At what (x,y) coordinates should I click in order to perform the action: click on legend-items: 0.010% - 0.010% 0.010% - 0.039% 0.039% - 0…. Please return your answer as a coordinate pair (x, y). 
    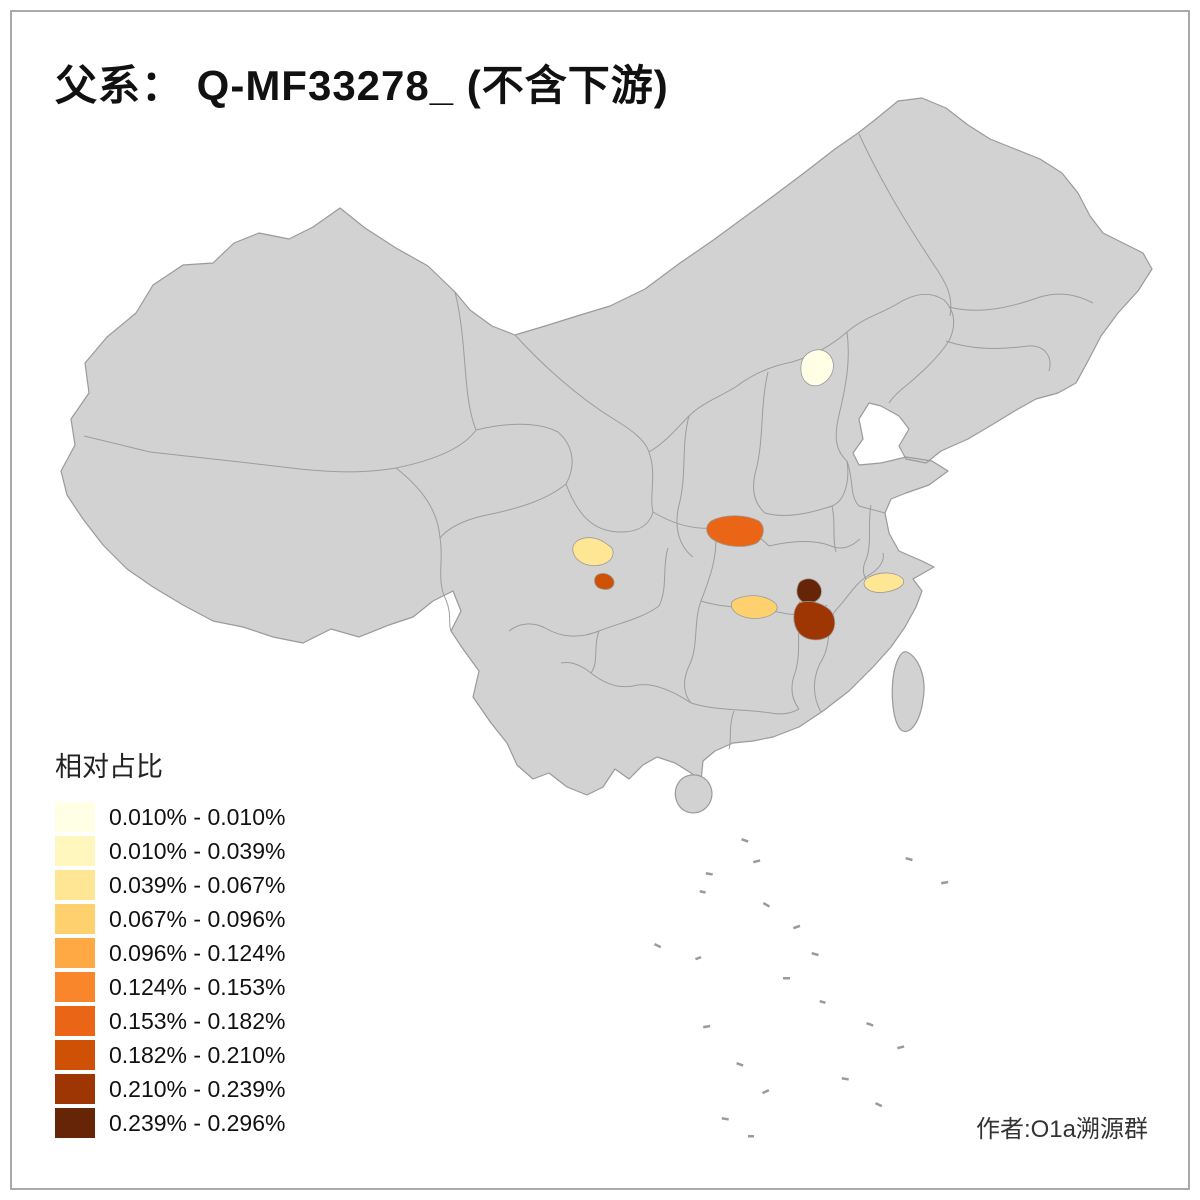
    Looking at the image, I should click on (170, 970).